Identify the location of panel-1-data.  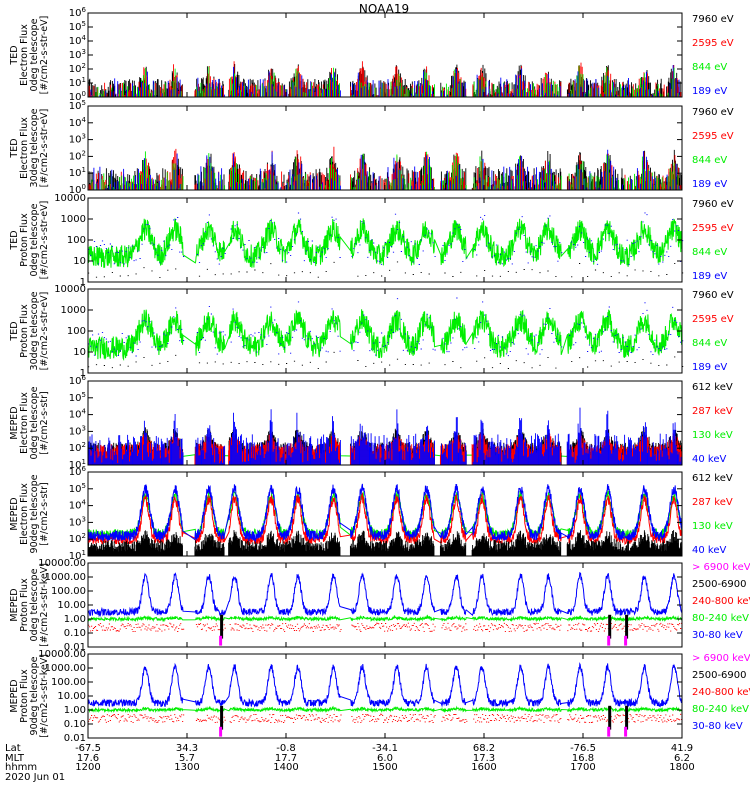
(385, 79).